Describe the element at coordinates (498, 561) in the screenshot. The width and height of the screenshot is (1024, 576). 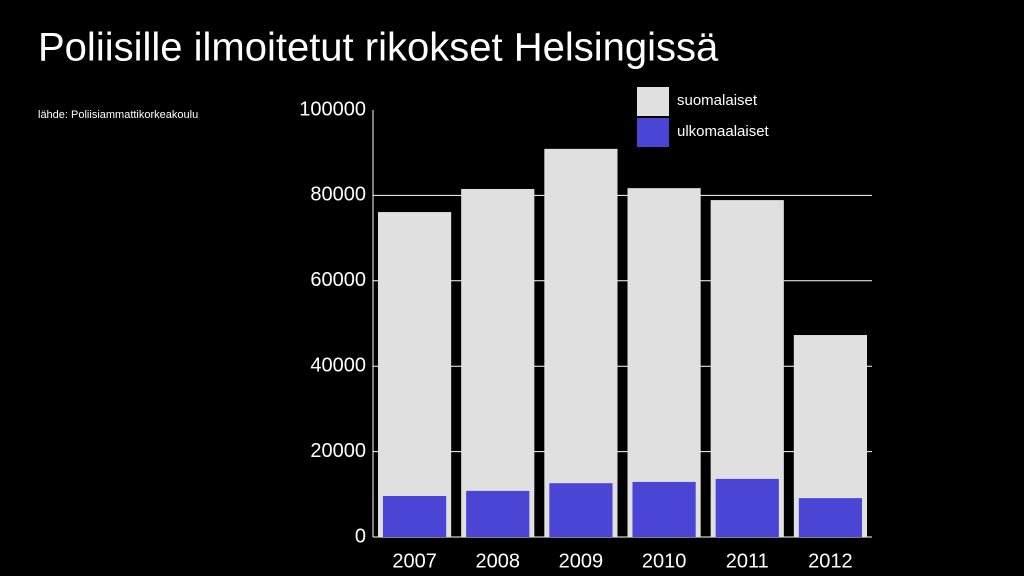
I see `x-tick-label: 2008` at that location.